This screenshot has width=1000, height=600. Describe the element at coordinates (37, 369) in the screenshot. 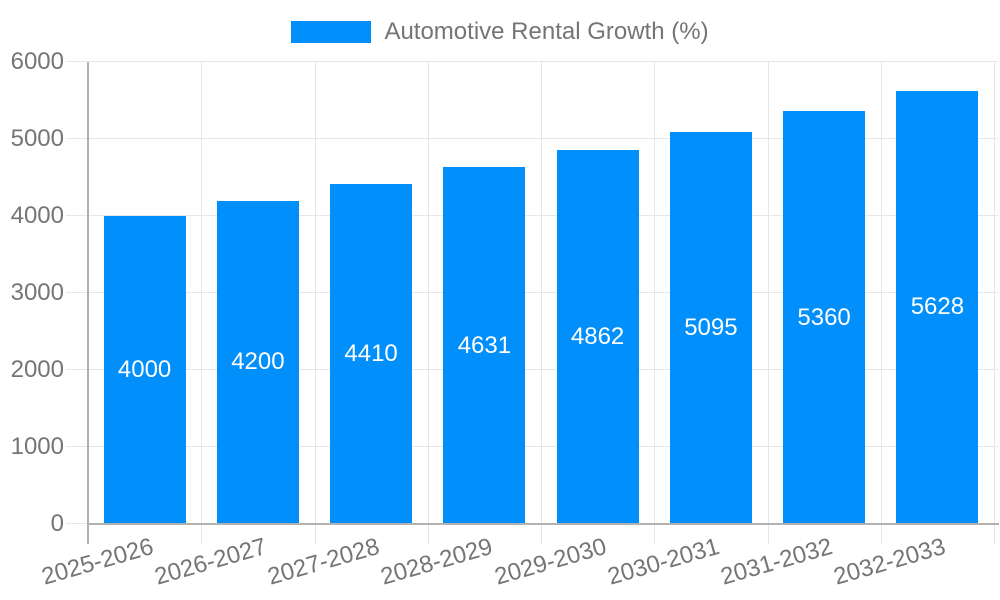

I see `y-tick-label: 2000` at that location.